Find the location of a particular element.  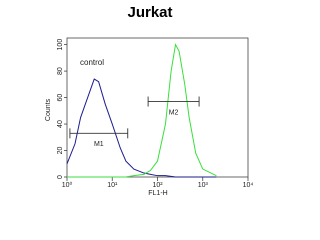

y-axis-label: Counts is located at coordinates (48, 109).